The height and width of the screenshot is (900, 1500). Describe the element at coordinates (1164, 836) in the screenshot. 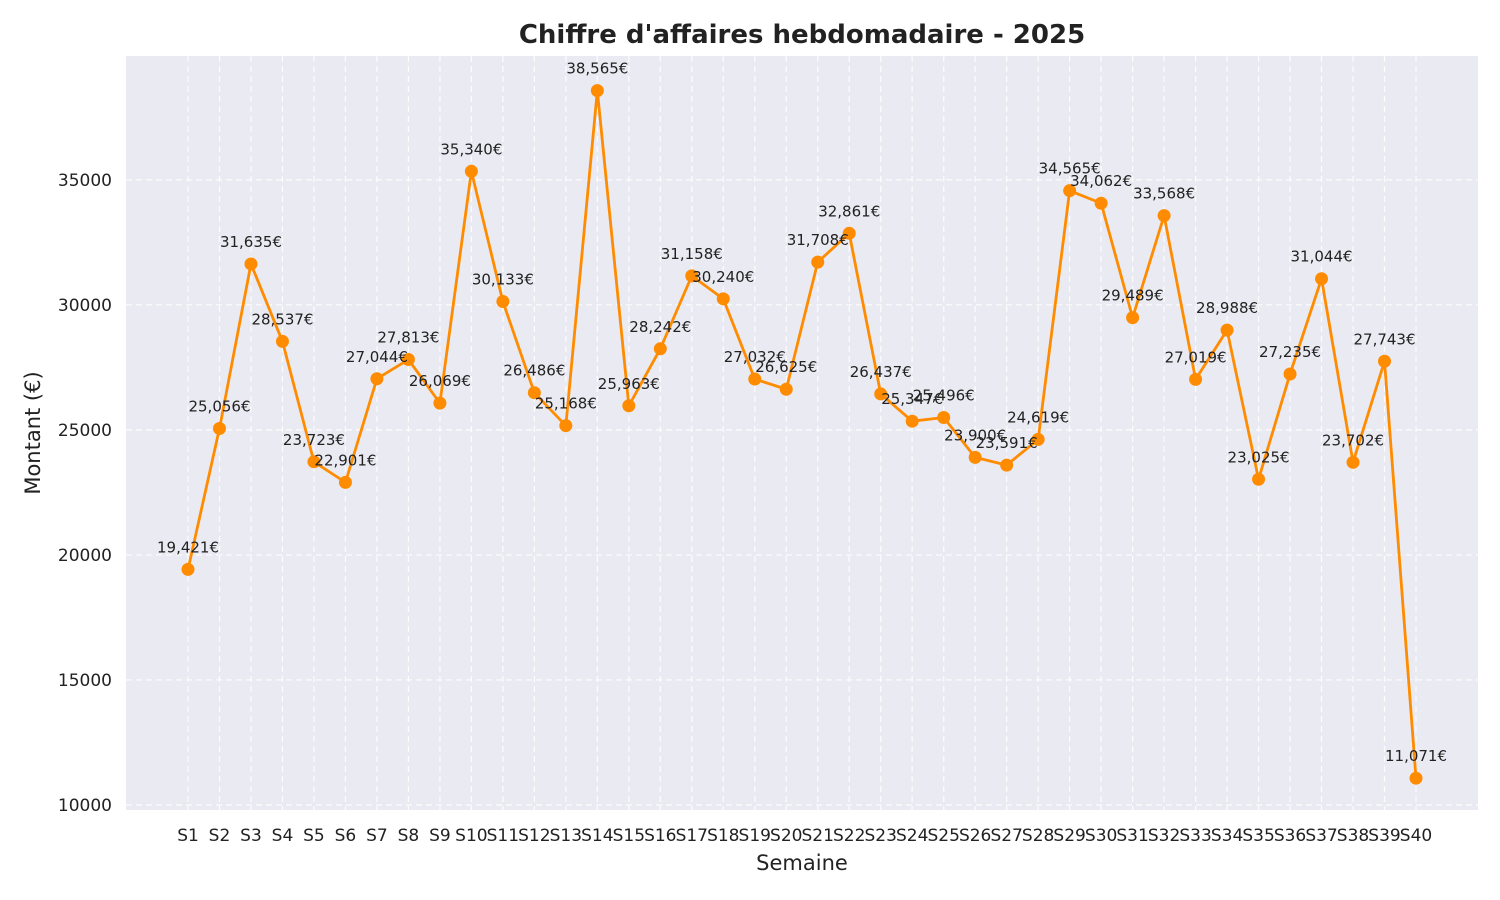

I see `x-tick-label: S32` at that location.